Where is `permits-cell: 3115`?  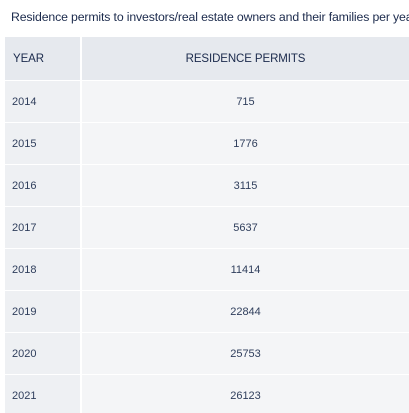 permits-cell: 3115 is located at coordinates (245, 185).